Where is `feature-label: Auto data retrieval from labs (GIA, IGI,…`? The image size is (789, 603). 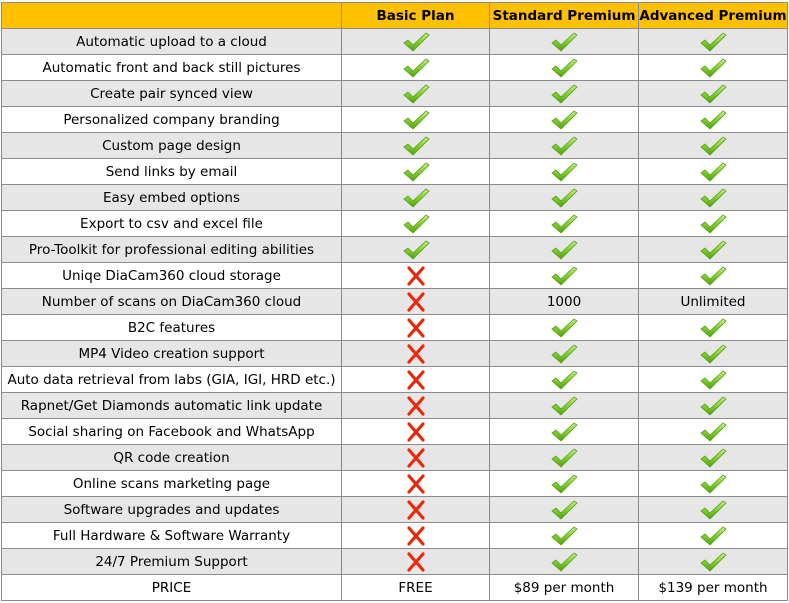 feature-label: Auto data retrieval from labs (GIA, IGI,… is located at coordinates (171, 379).